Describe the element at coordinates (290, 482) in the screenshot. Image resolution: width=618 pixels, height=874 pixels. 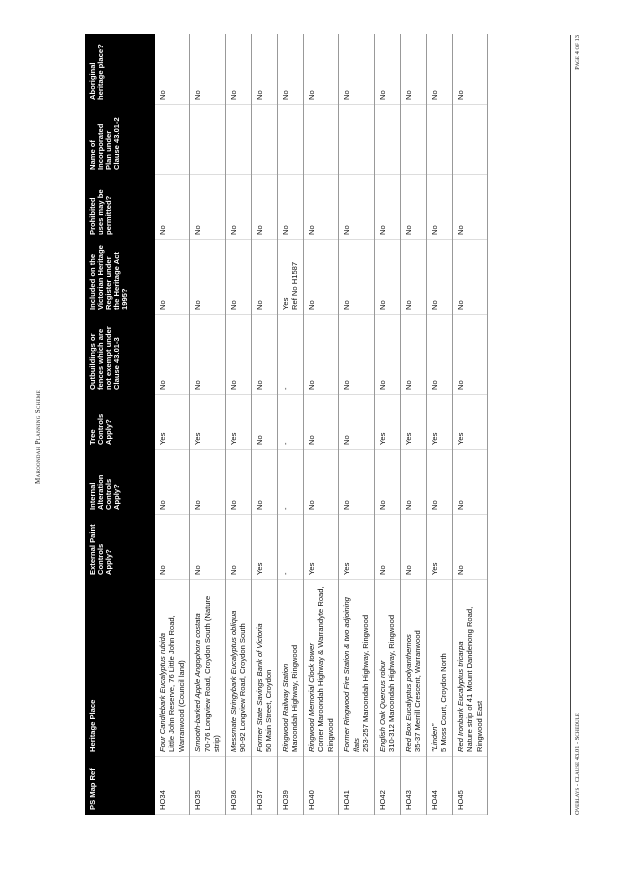
I see `cell-int: -` at that location.